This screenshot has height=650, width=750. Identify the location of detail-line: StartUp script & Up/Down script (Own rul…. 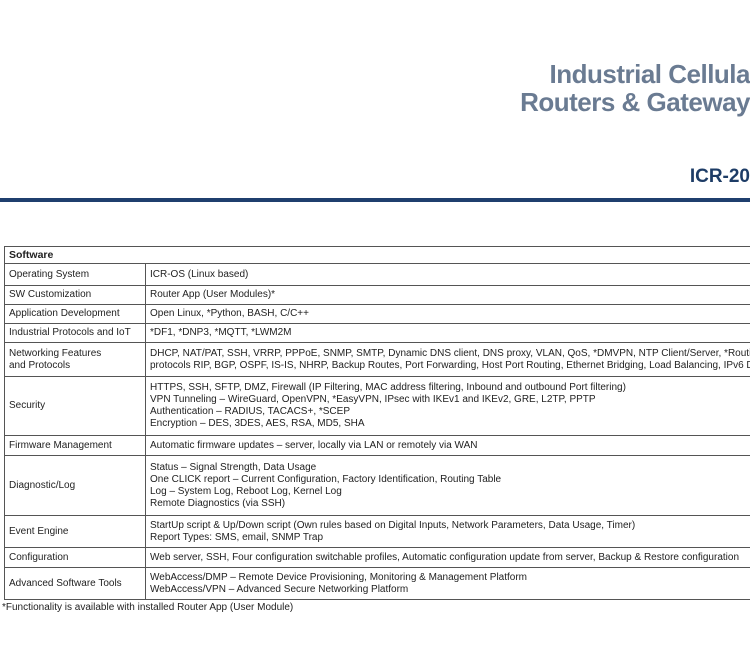
(393, 525).